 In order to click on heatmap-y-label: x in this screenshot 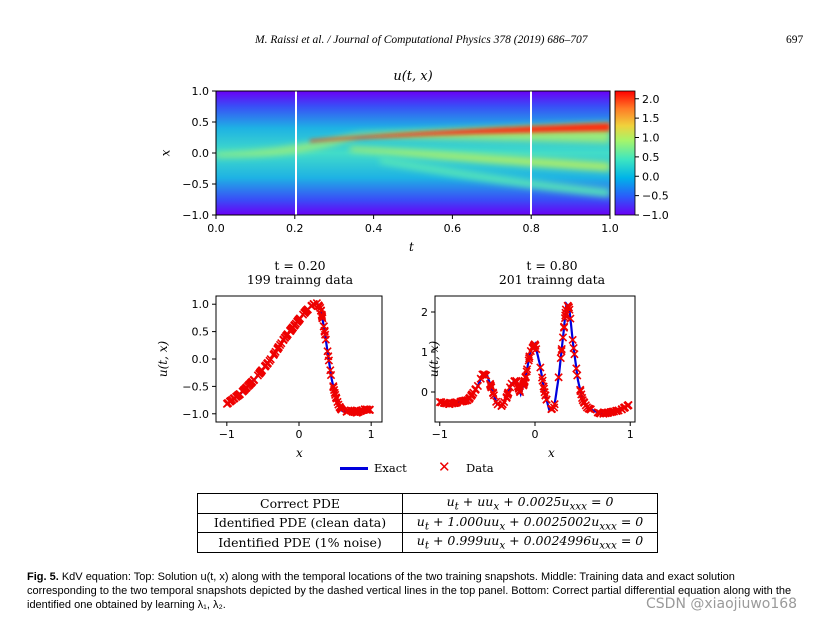, I will do `click(165, 153)`.